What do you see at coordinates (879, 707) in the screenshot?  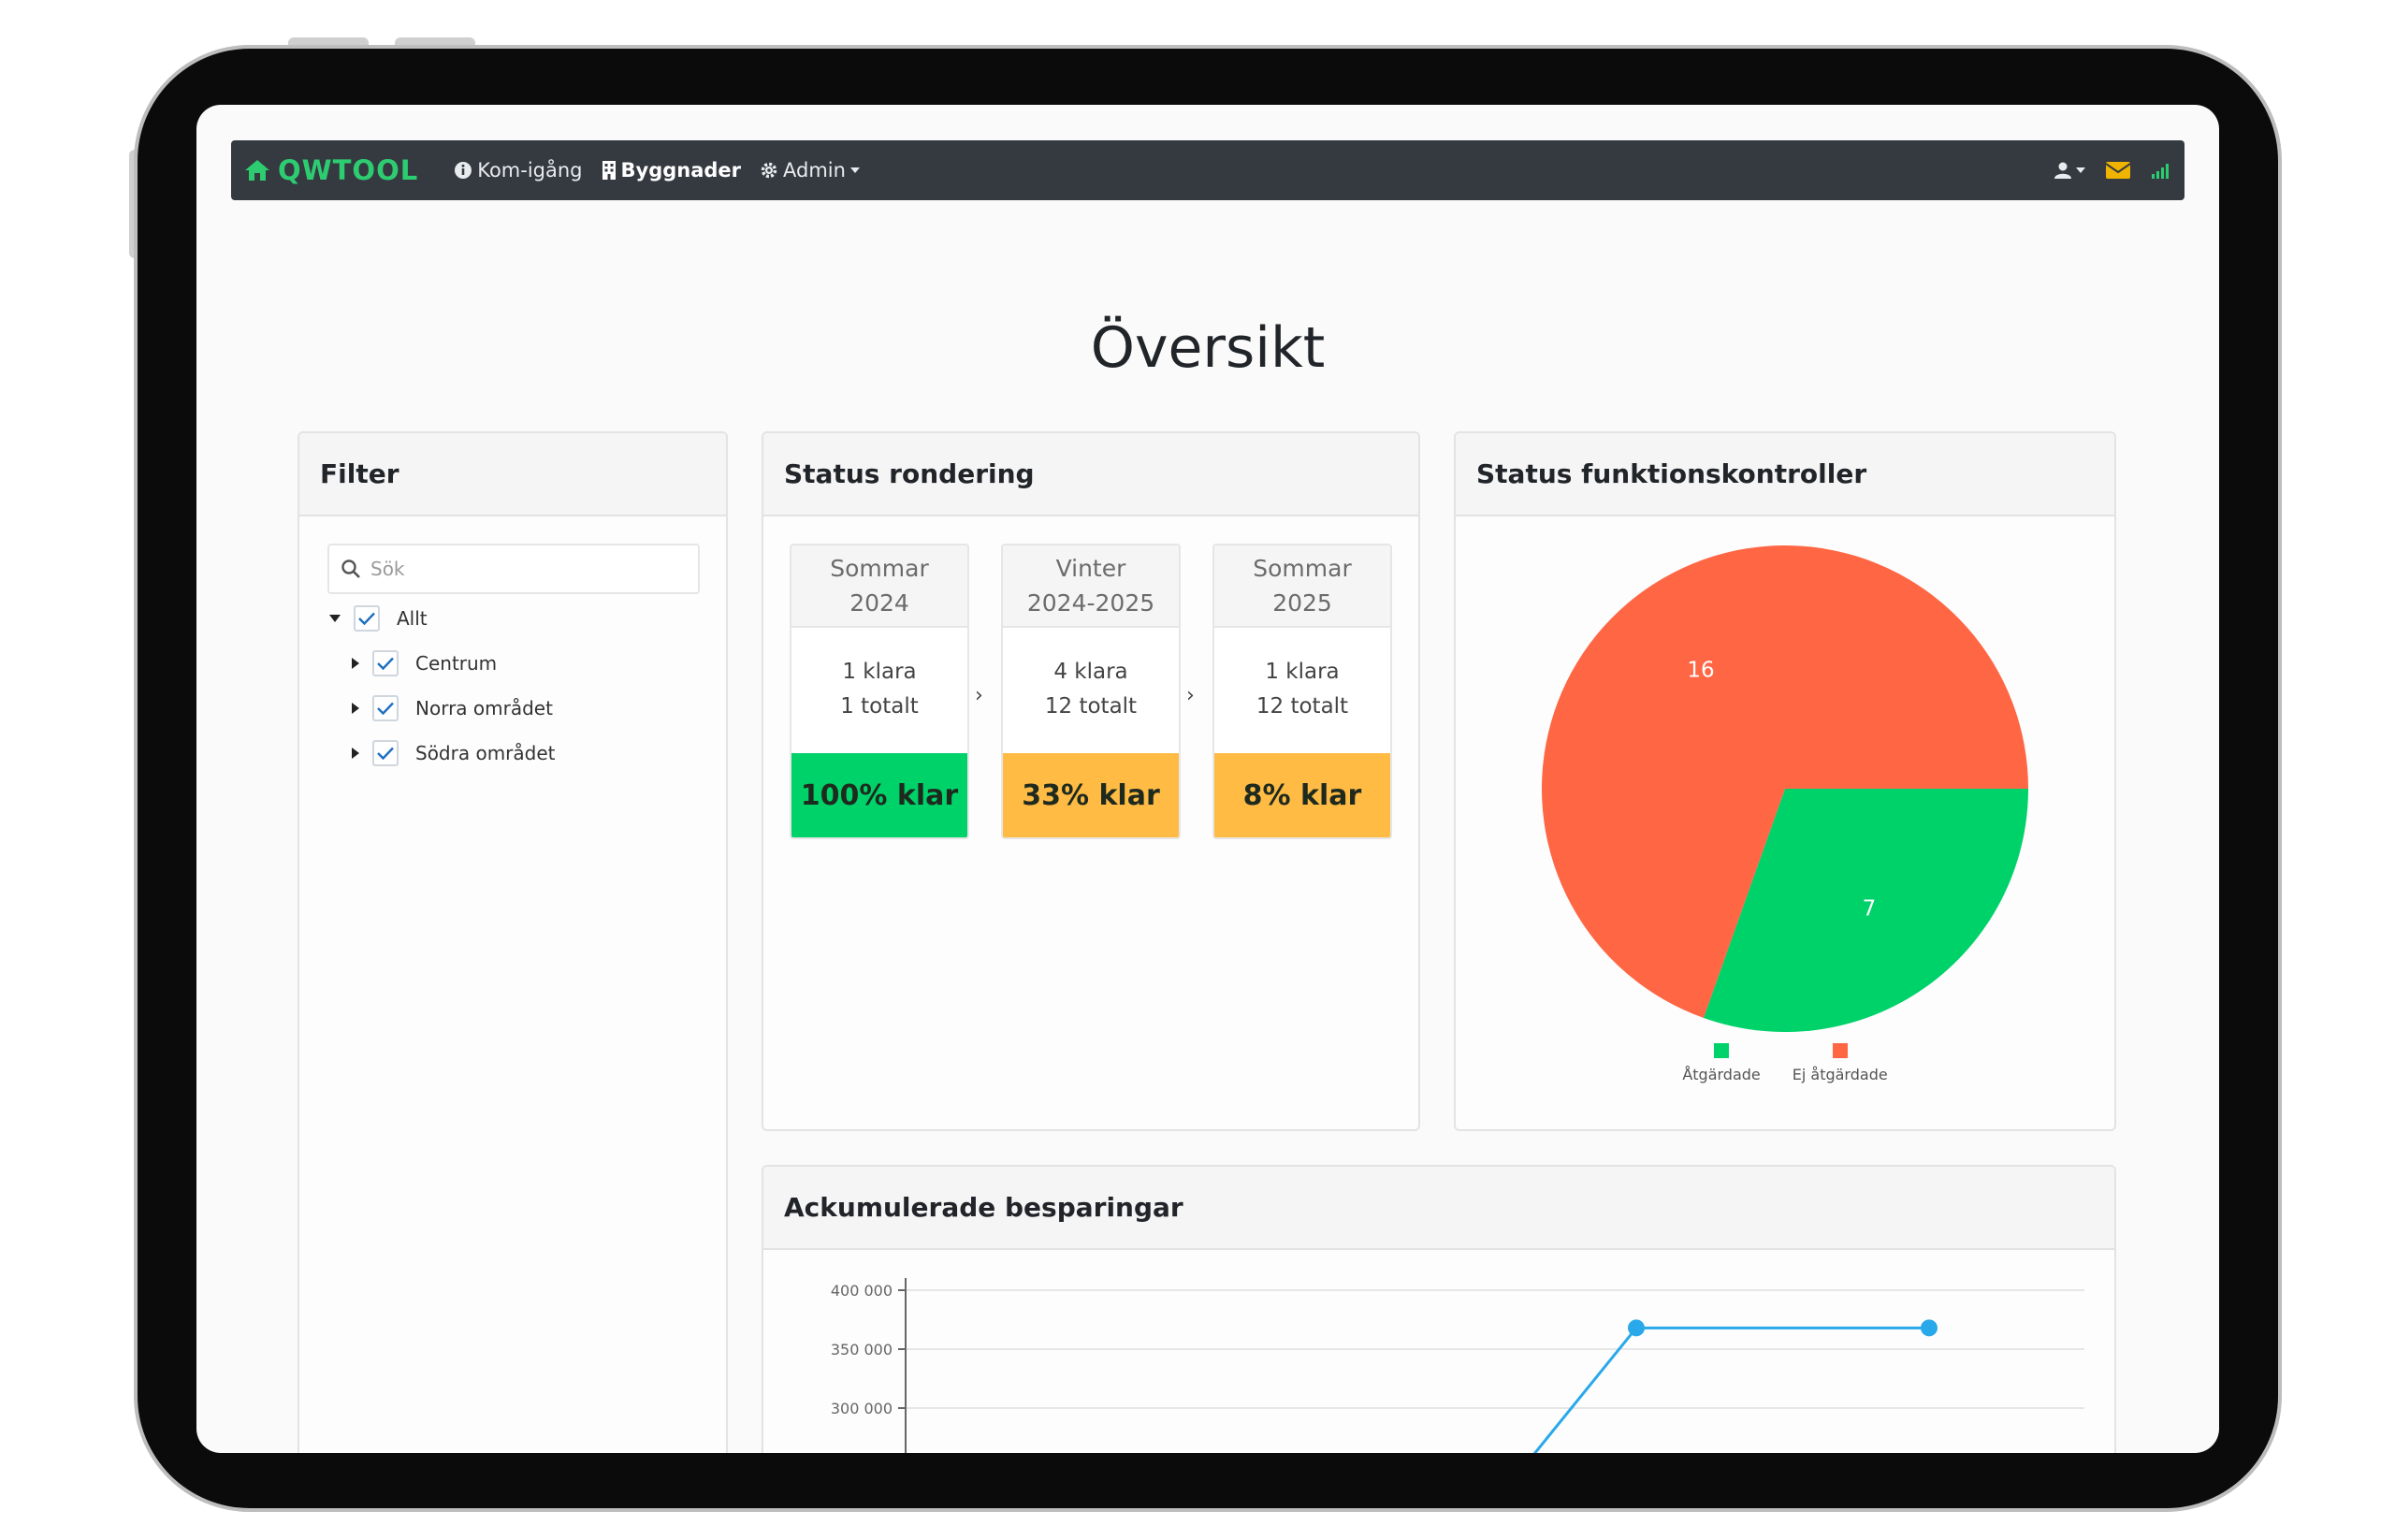 I see `period-totalt: 1 totalt` at bounding box center [879, 707].